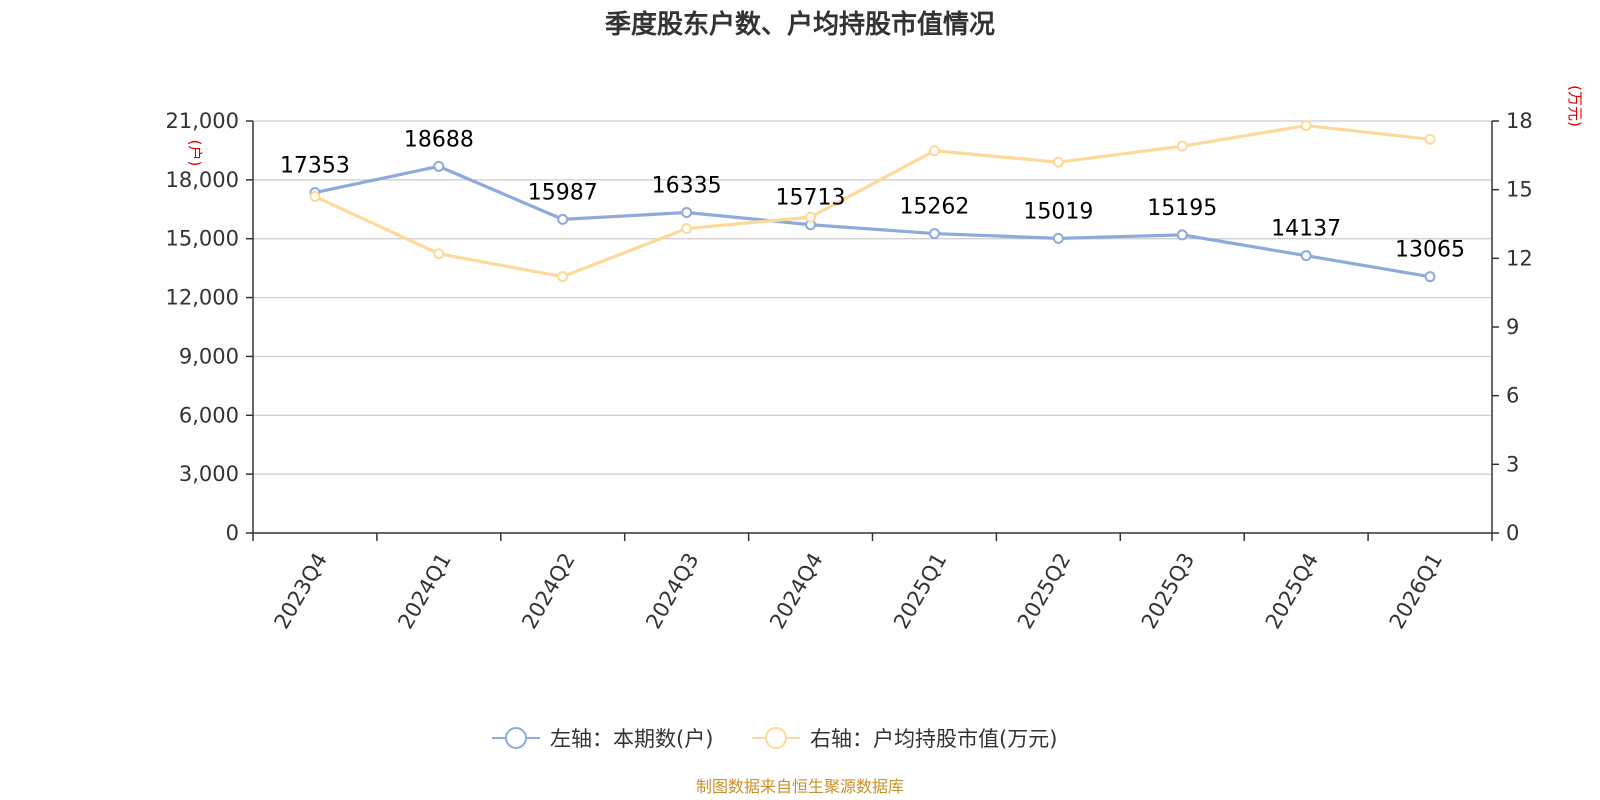 The image size is (1600, 800). I want to click on x-tick-label: 2024Q3, so click(672, 591).